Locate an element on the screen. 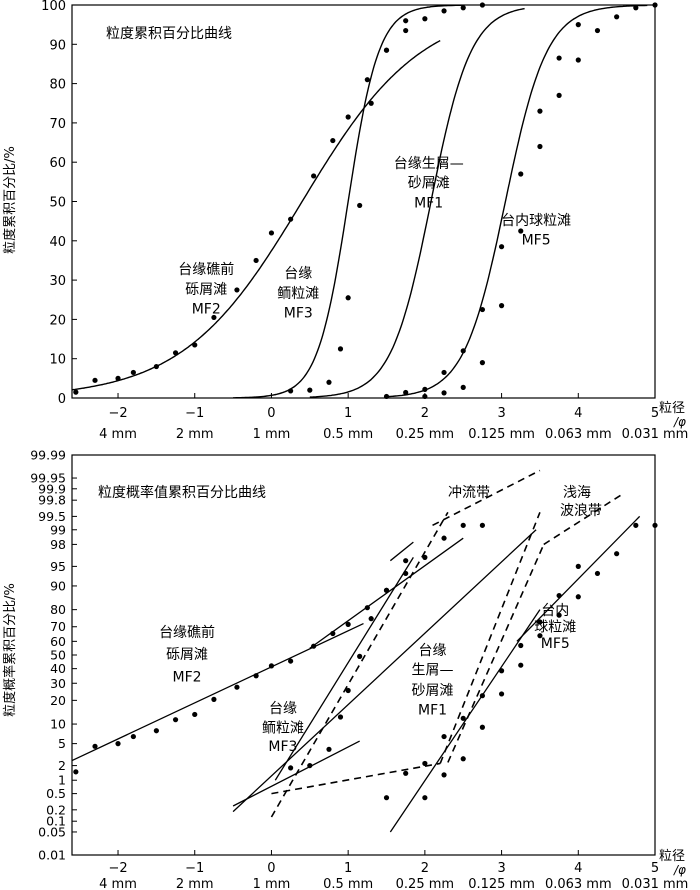 This screenshot has width=700, height=890. xtick-label-top-0: −2 is located at coordinates (117, 413).